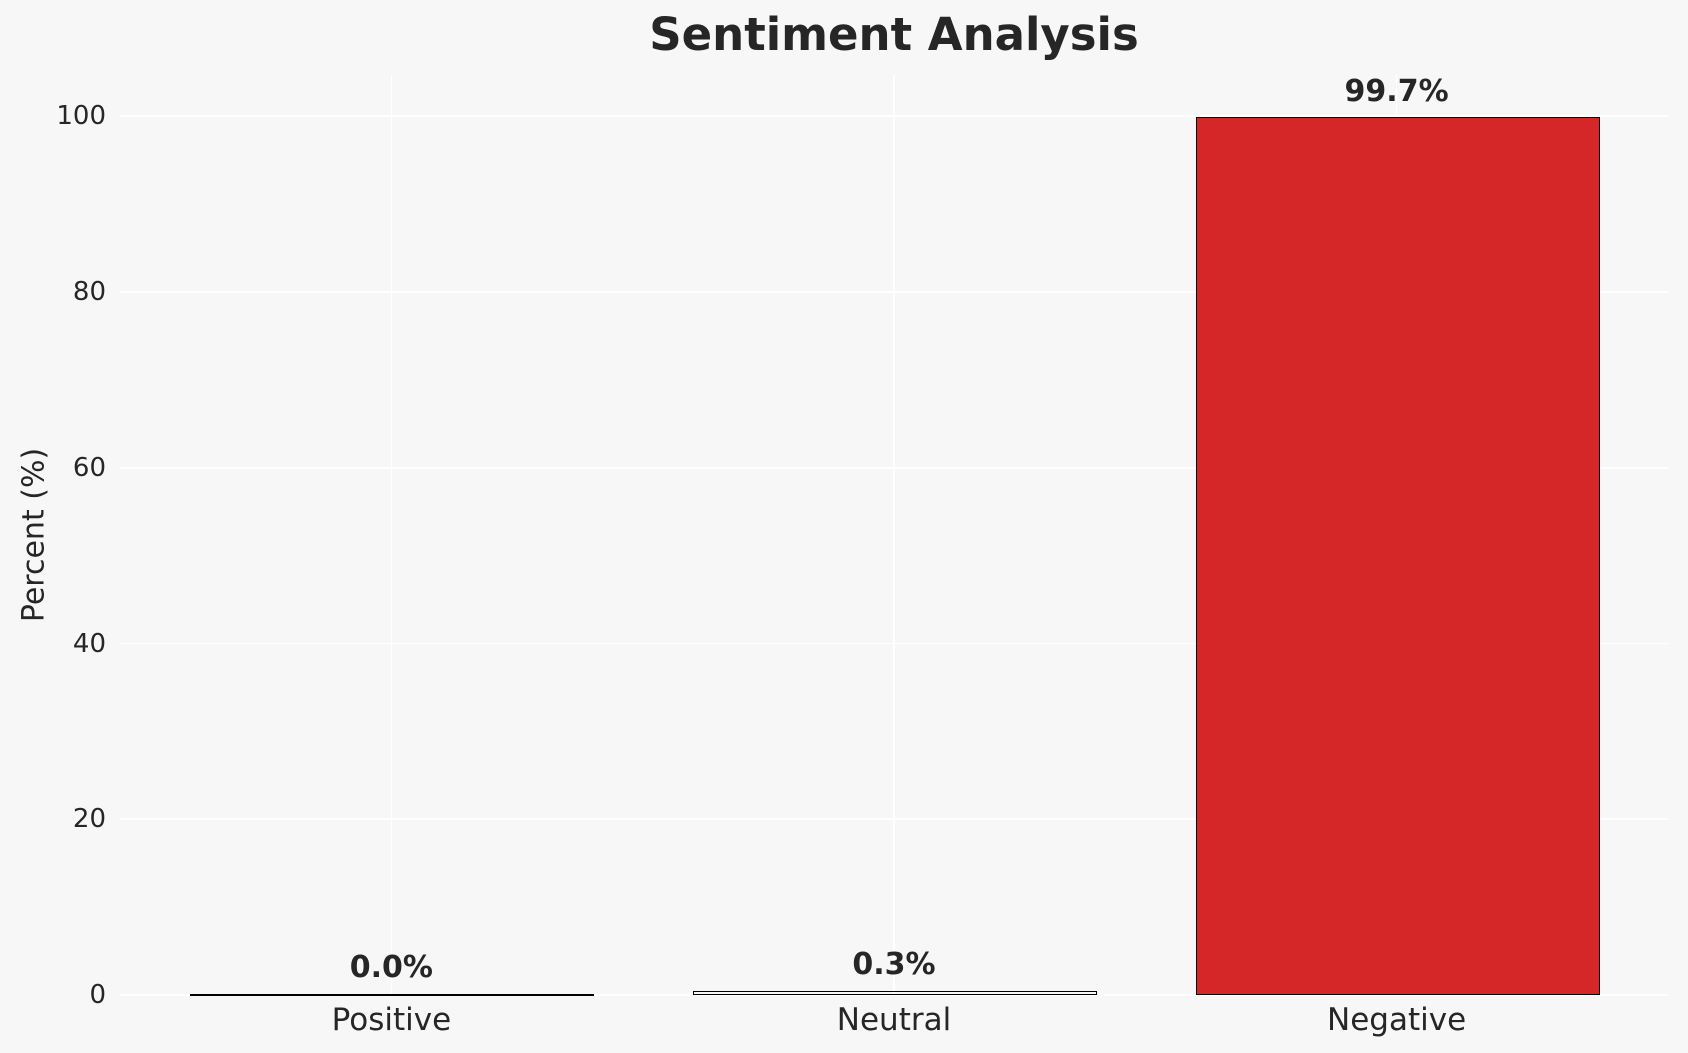 The width and height of the screenshot is (1688, 1053). What do you see at coordinates (89, 819) in the screenshot?
I see `y-tick-label-20: 20` at bounding box center [89, 819].